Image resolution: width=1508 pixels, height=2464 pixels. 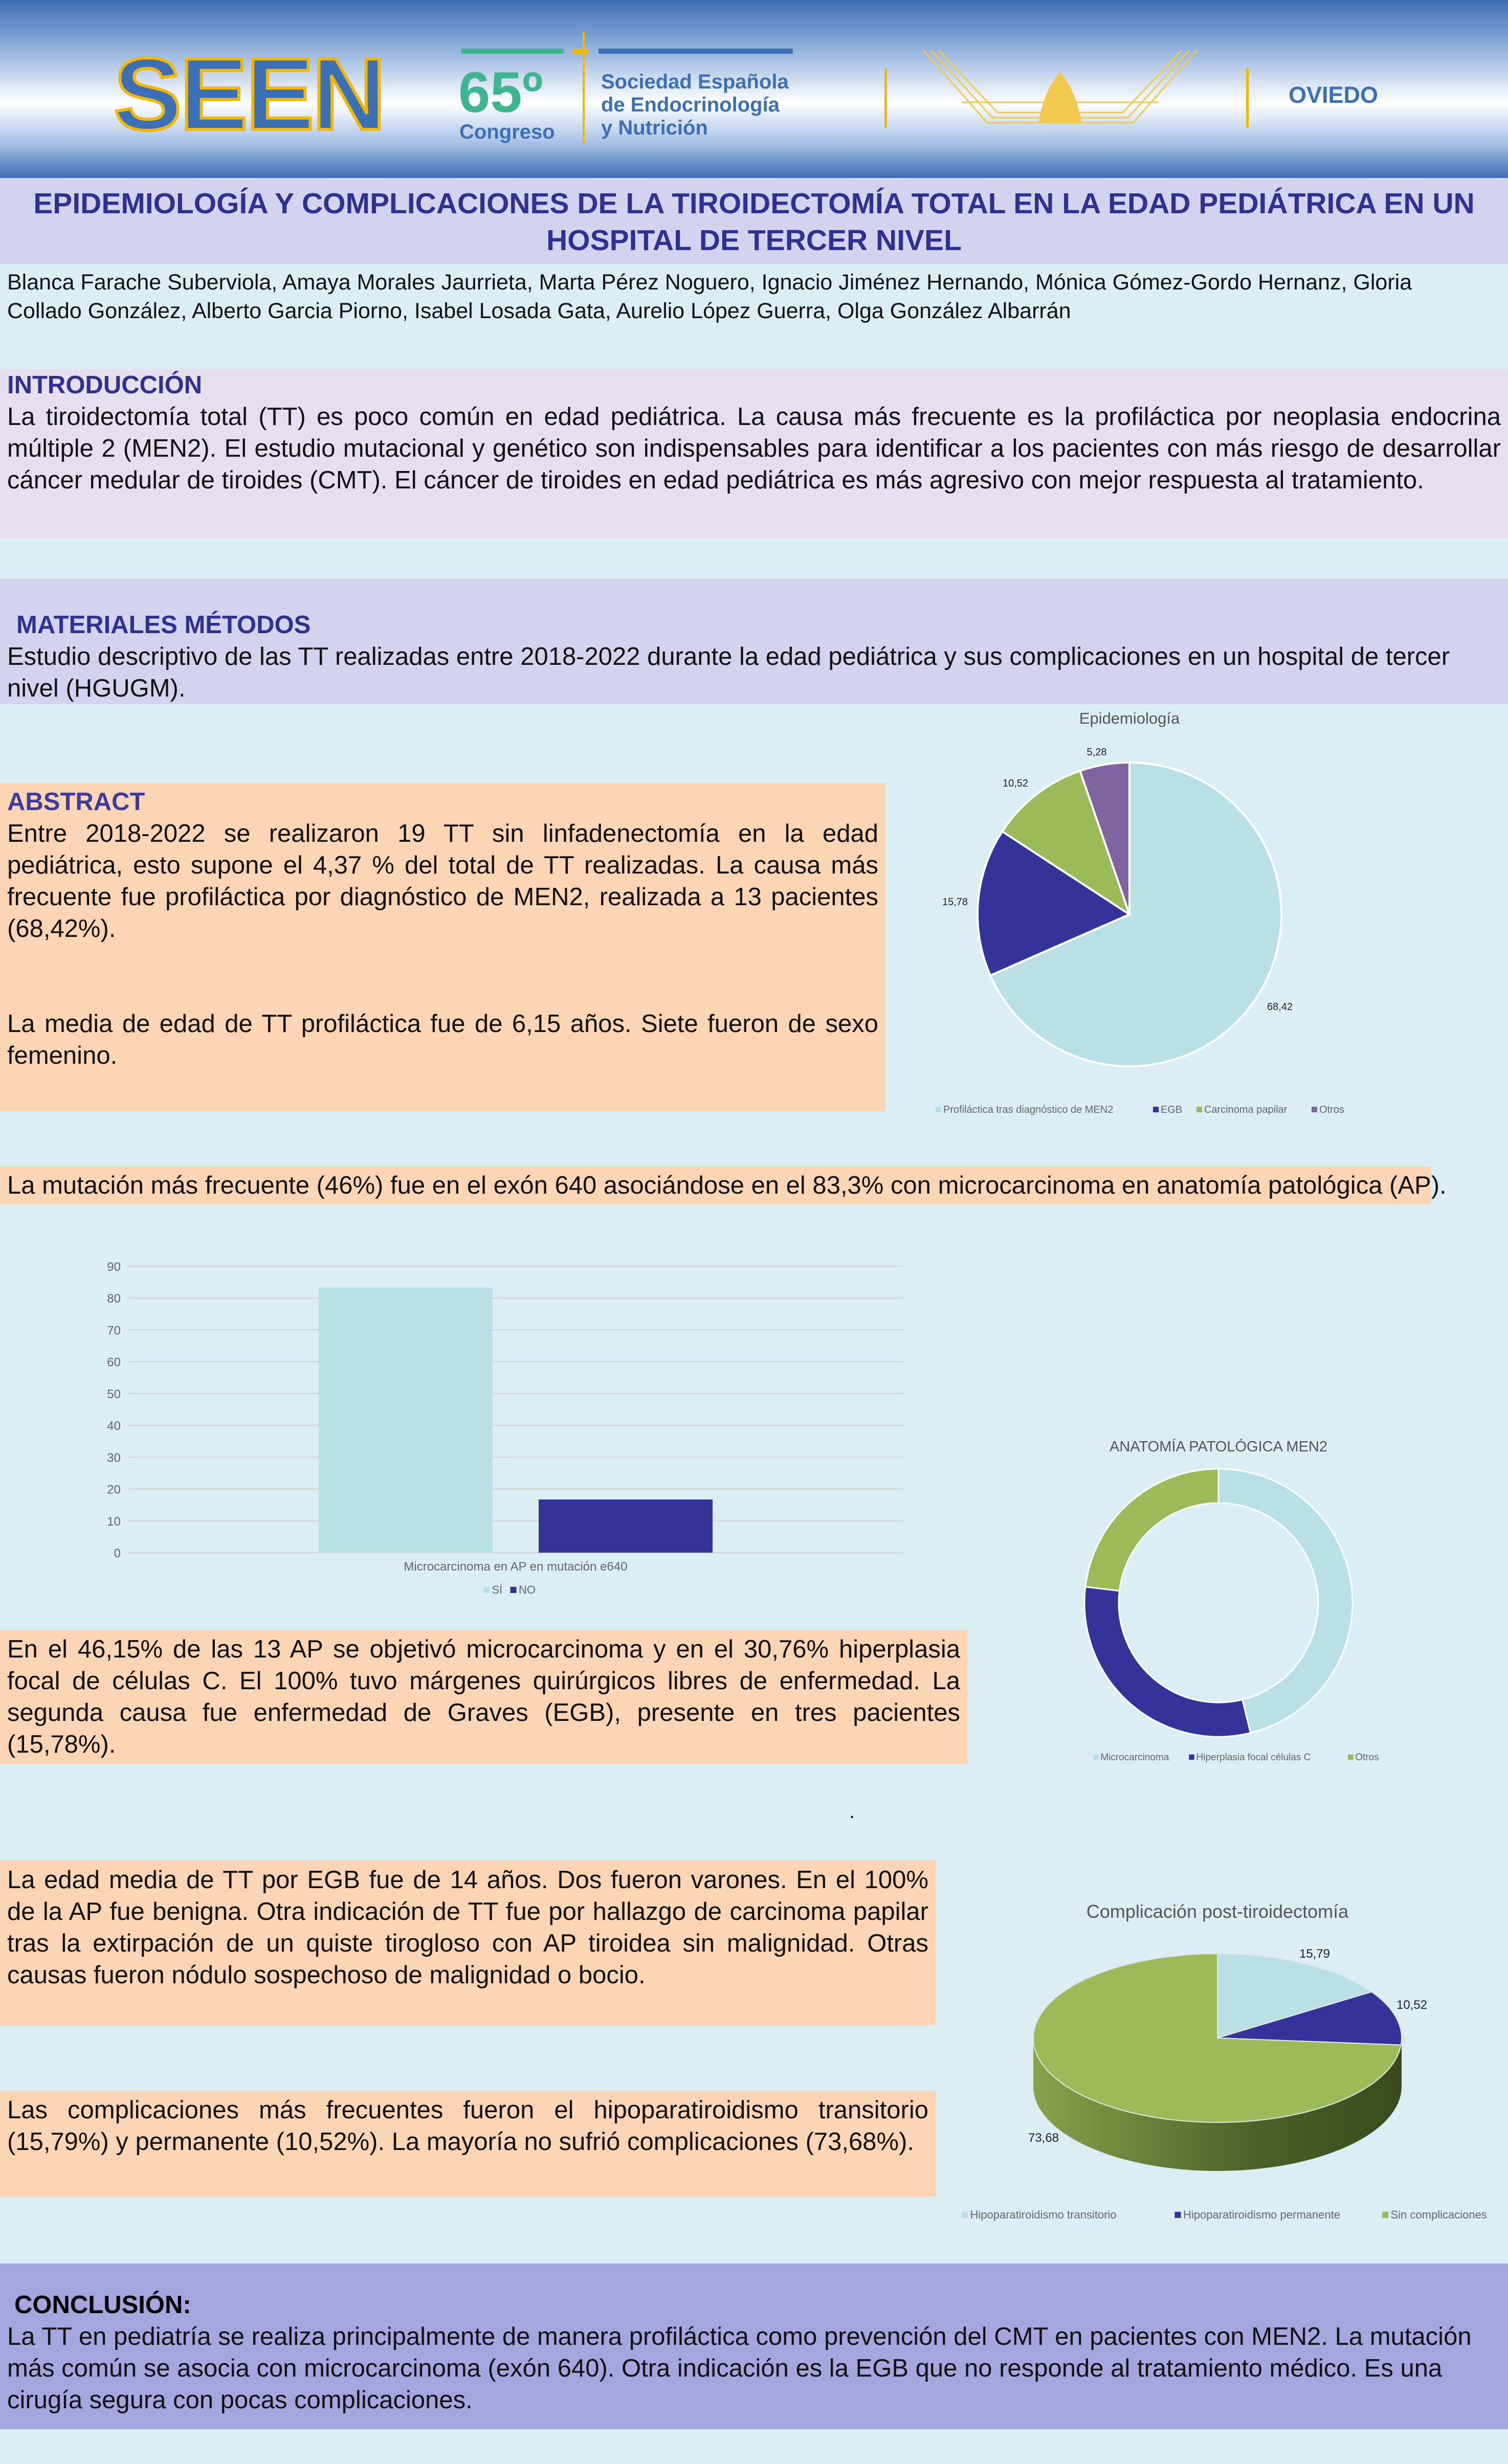 I want to click on section-heading: INTRODUCCIÓN, so click(x=105, y=385).